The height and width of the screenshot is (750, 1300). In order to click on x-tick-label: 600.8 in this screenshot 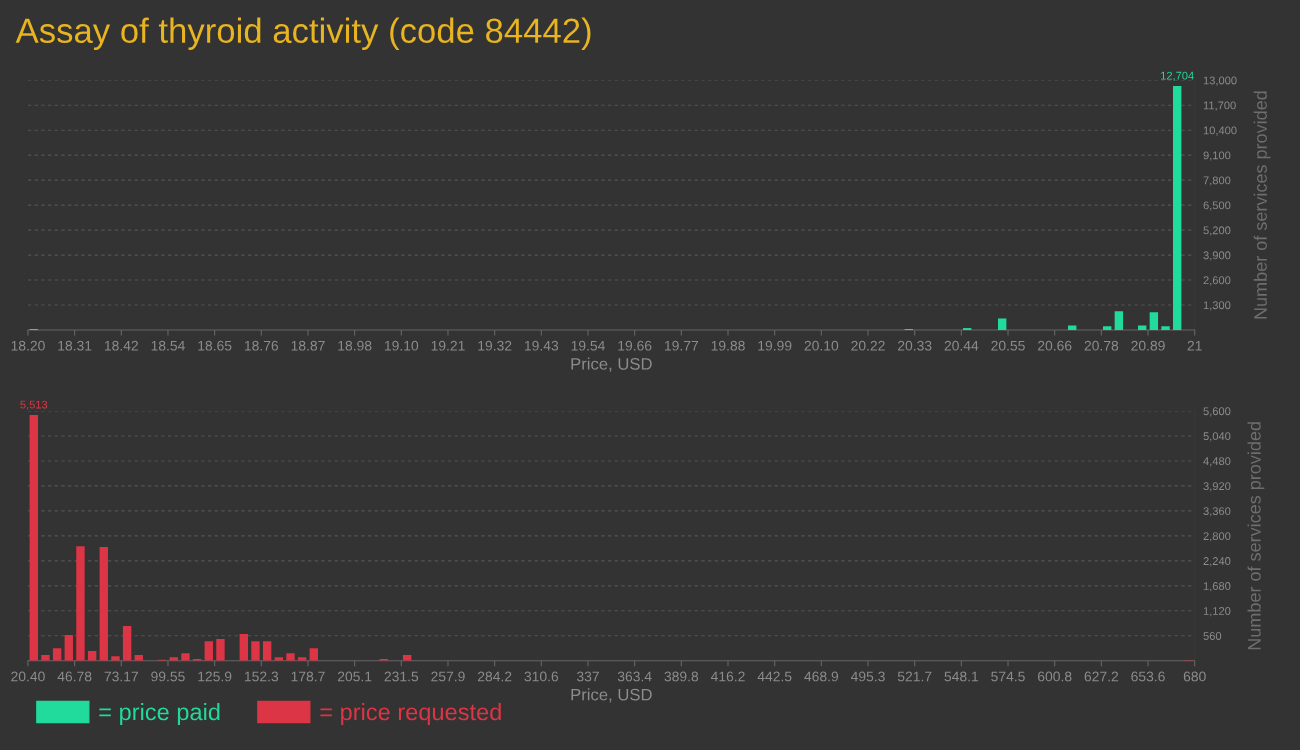, I will do `click(1055, 676)`.